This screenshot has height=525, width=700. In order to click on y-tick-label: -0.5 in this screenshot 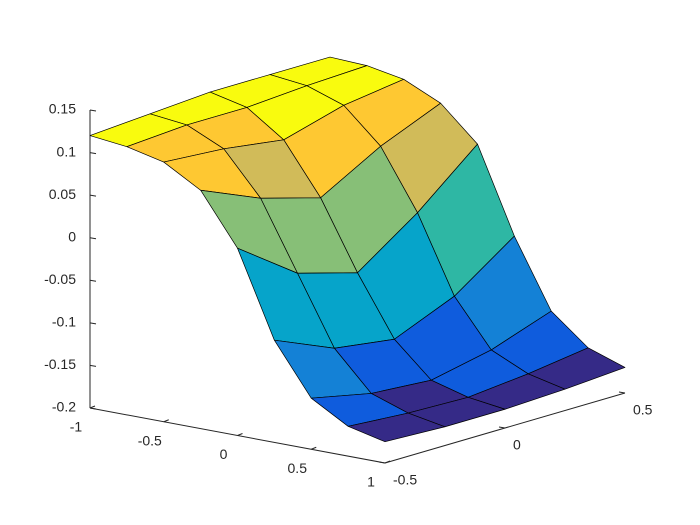, I will do `click(405, 480)`.